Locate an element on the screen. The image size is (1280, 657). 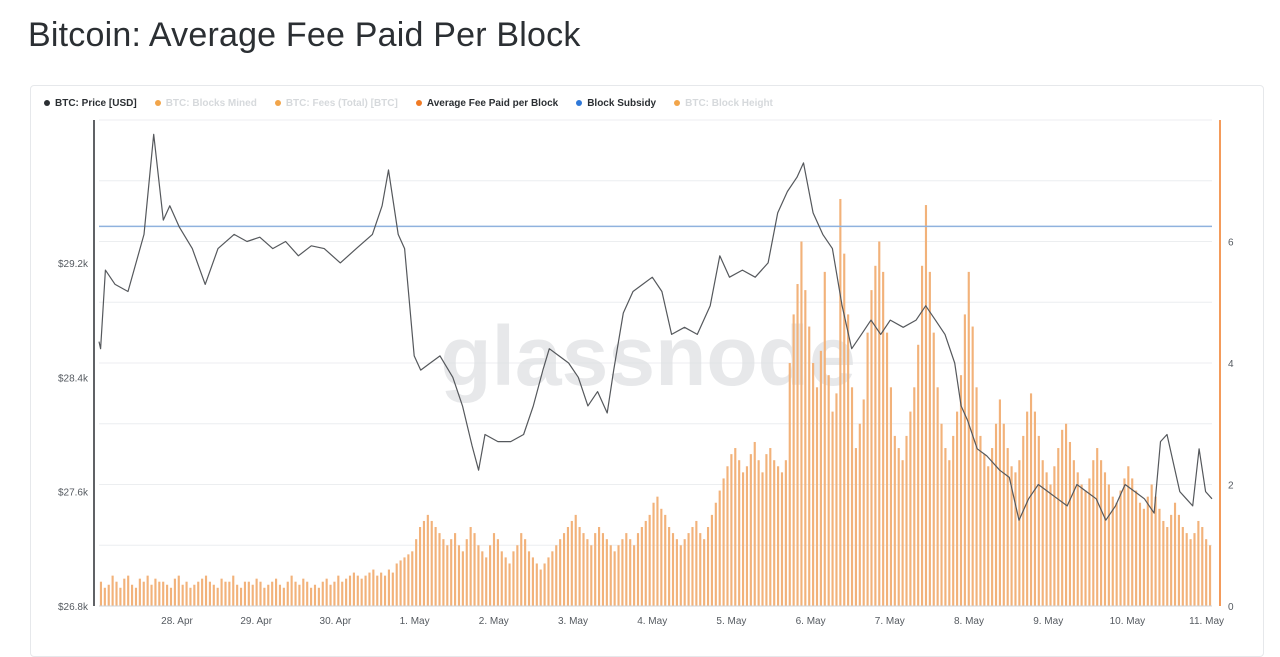
legend-item-5: BTC: Block Height is located at coordinates (723, 103).